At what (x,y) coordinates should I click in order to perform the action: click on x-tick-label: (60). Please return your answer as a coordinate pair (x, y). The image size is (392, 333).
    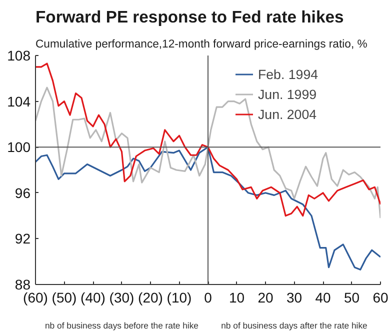
    Looking at the image, I should click on (35, 298).